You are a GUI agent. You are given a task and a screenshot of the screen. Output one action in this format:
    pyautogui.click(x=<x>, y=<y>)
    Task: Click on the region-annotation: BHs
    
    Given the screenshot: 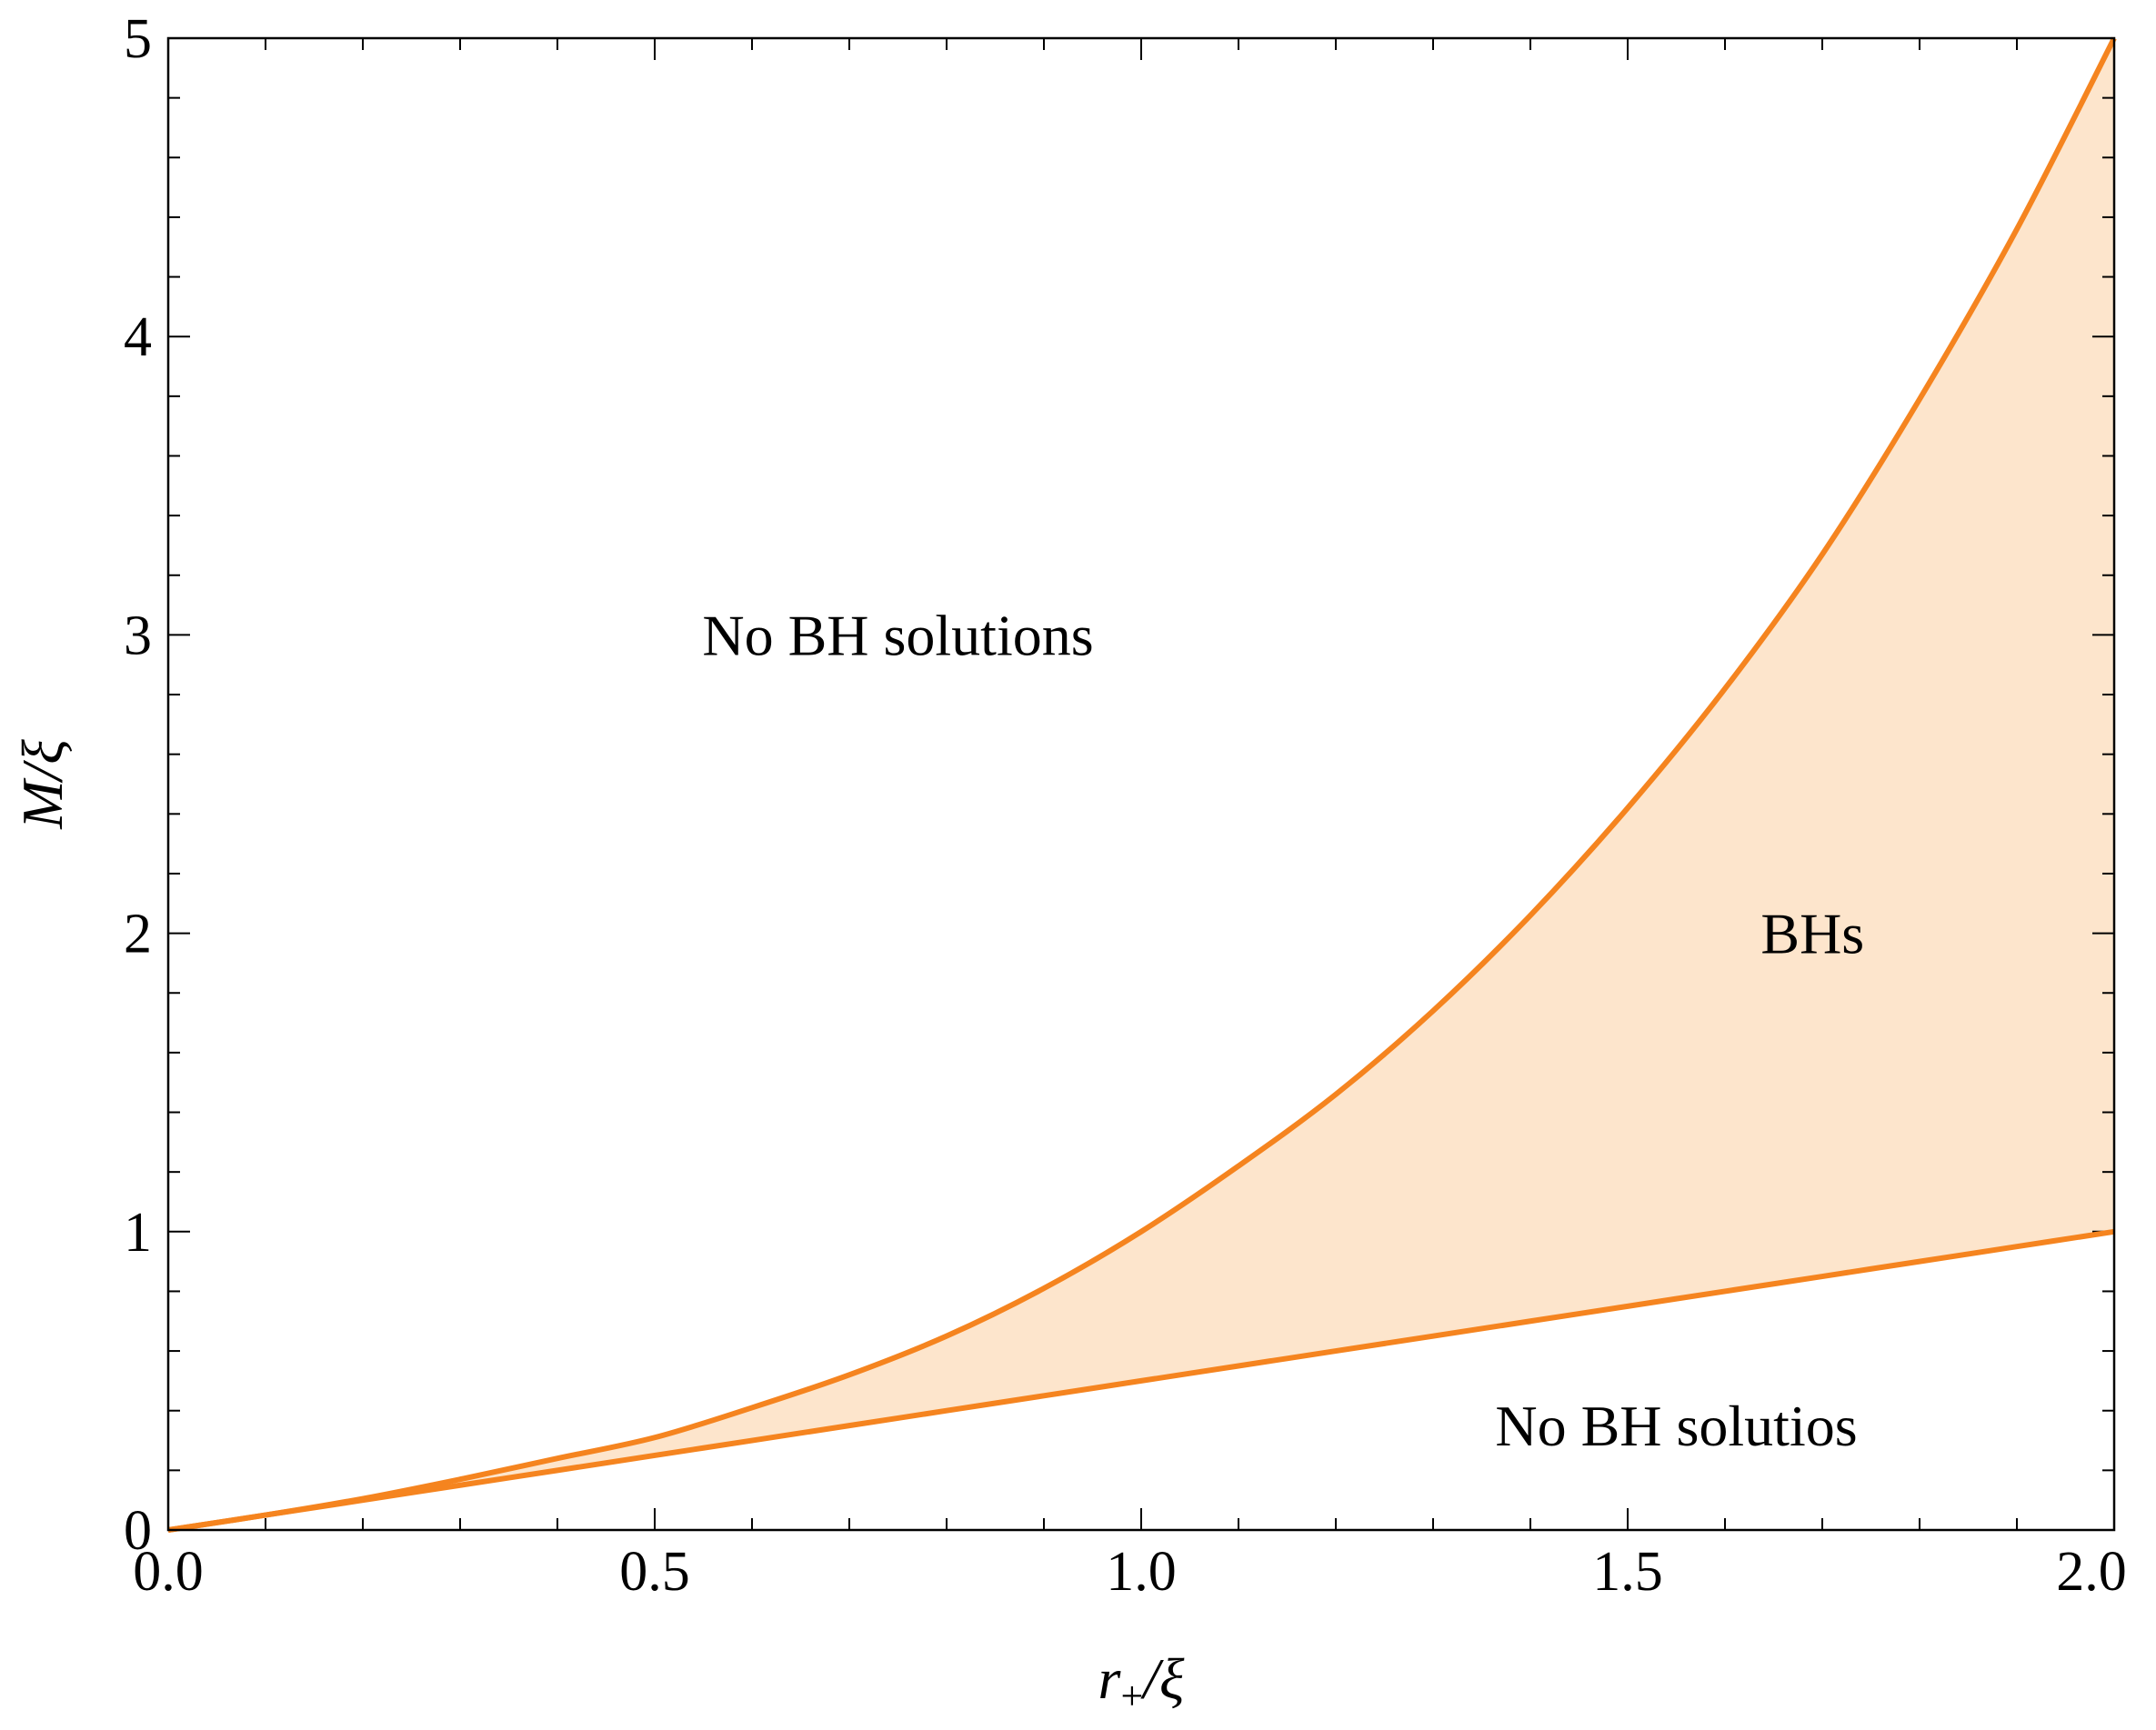 What is the action you would take?
    pyautogui.click(x=1812, y=934)
    